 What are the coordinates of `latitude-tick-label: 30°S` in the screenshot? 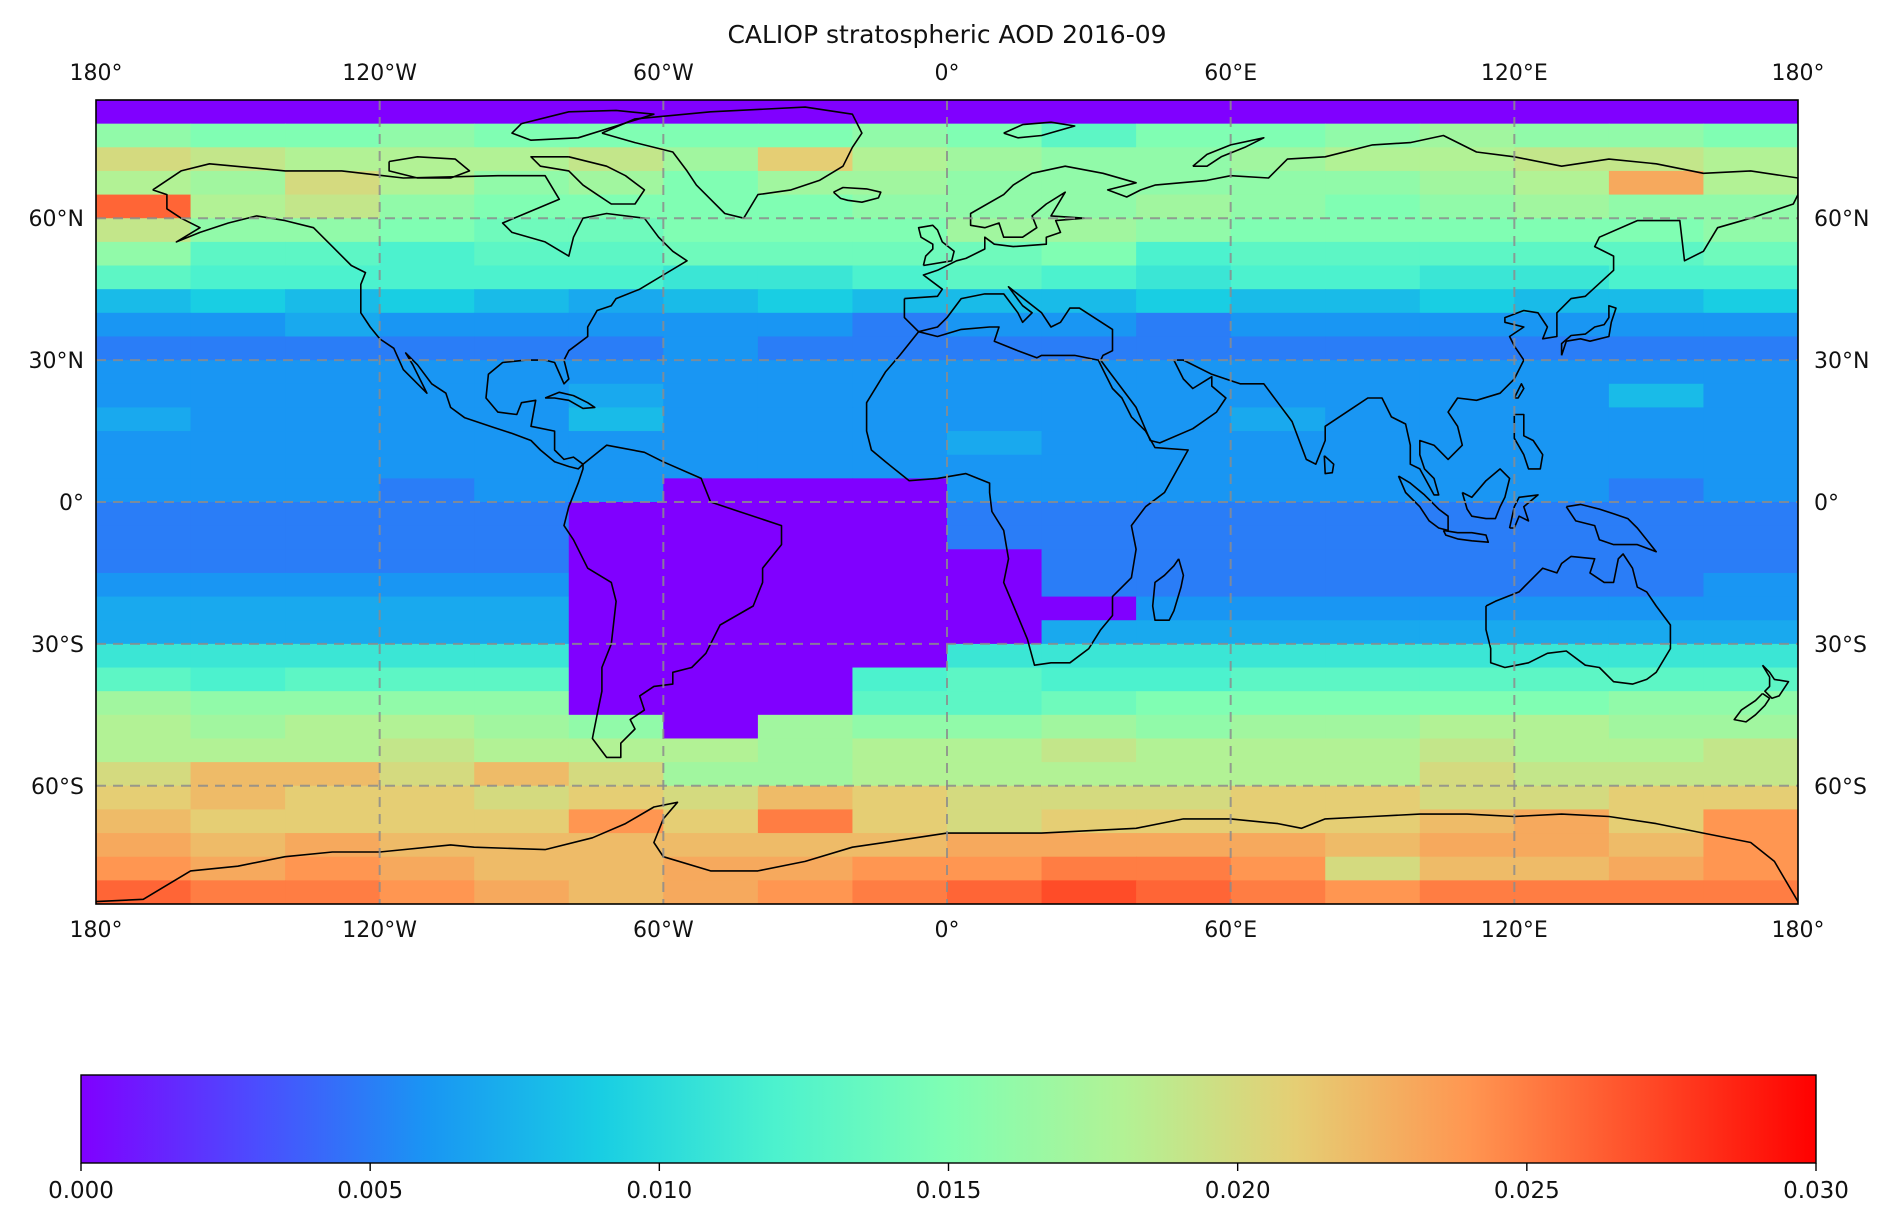 It's located at (1840, 645).